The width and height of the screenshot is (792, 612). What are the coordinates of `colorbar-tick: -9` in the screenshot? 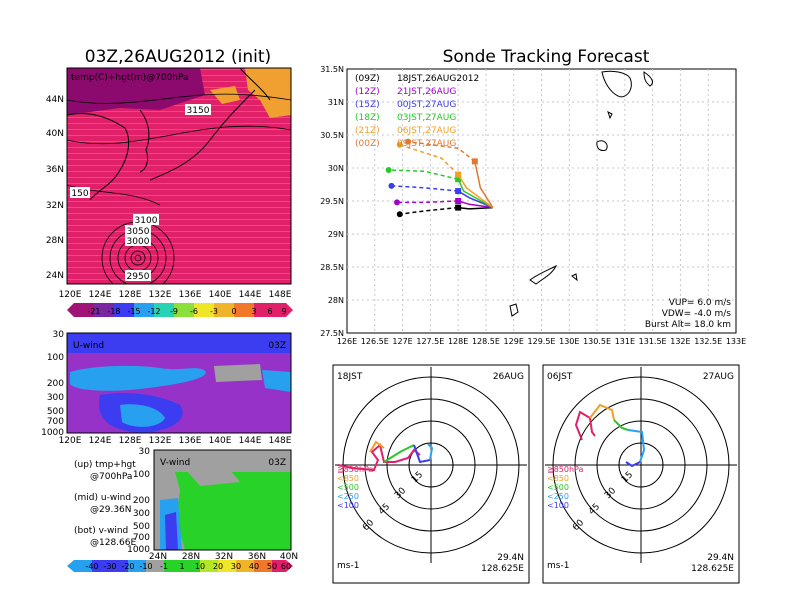 It's located at (174, 311).